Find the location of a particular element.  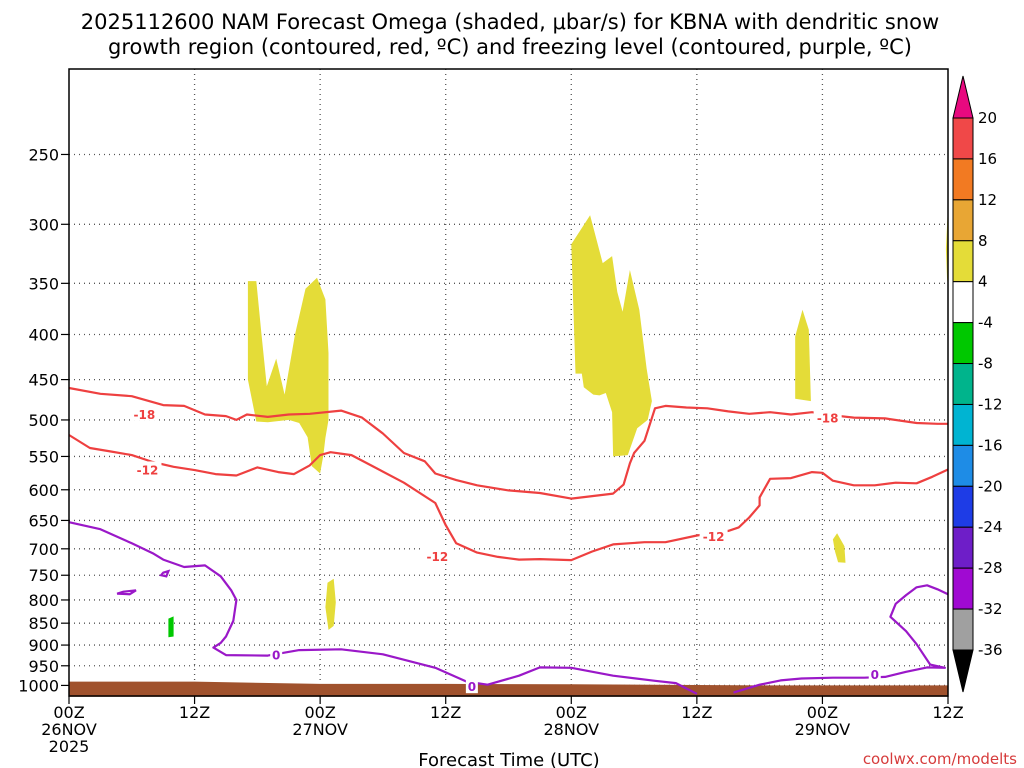

x-tick-time-0: 00Z is located at coordinates (68, 712).